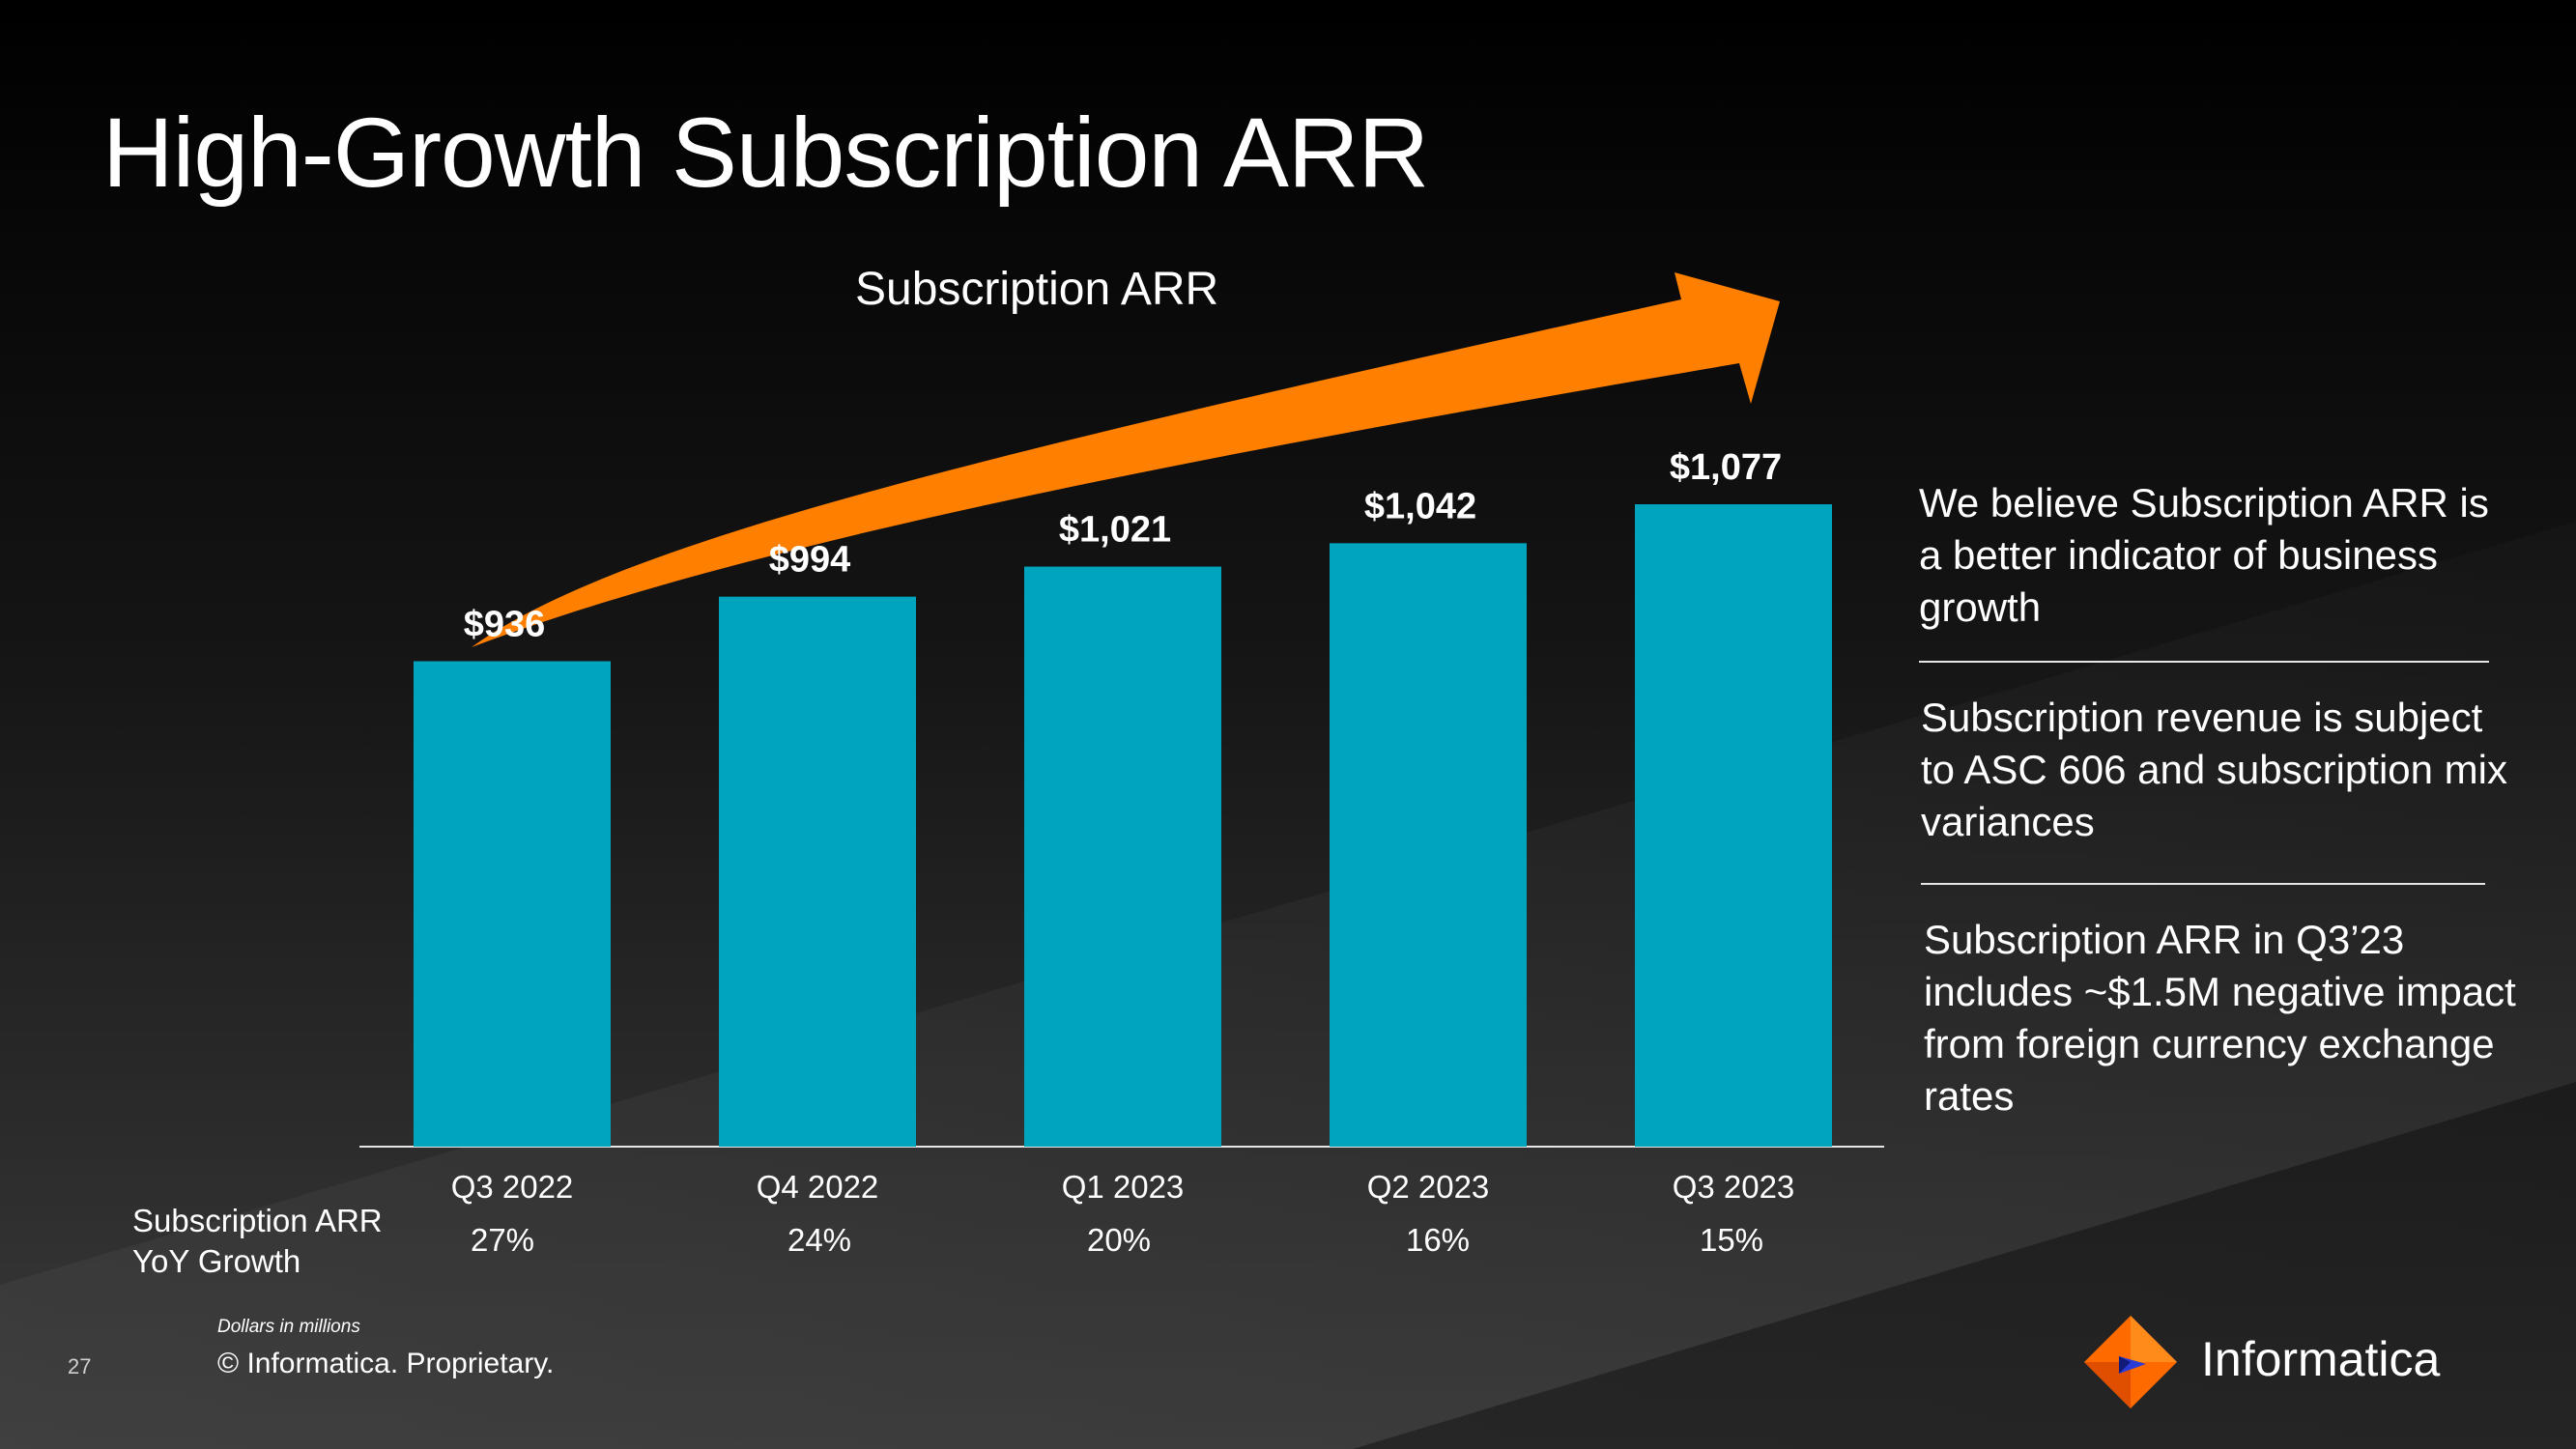  I want to click on yoy-growth-value: 15%, so click(1732, 1240).